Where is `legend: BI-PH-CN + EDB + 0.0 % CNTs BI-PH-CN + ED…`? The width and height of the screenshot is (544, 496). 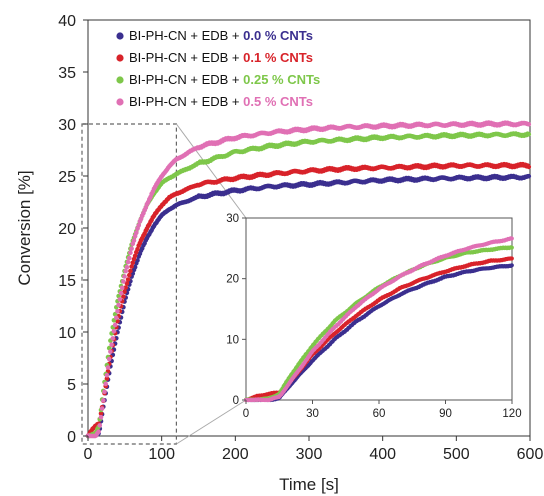
legend: BI-PH-CN + EDB + 0.0 % CNTs BI-PH-CN + ED… is located at coordinates (218, 68).